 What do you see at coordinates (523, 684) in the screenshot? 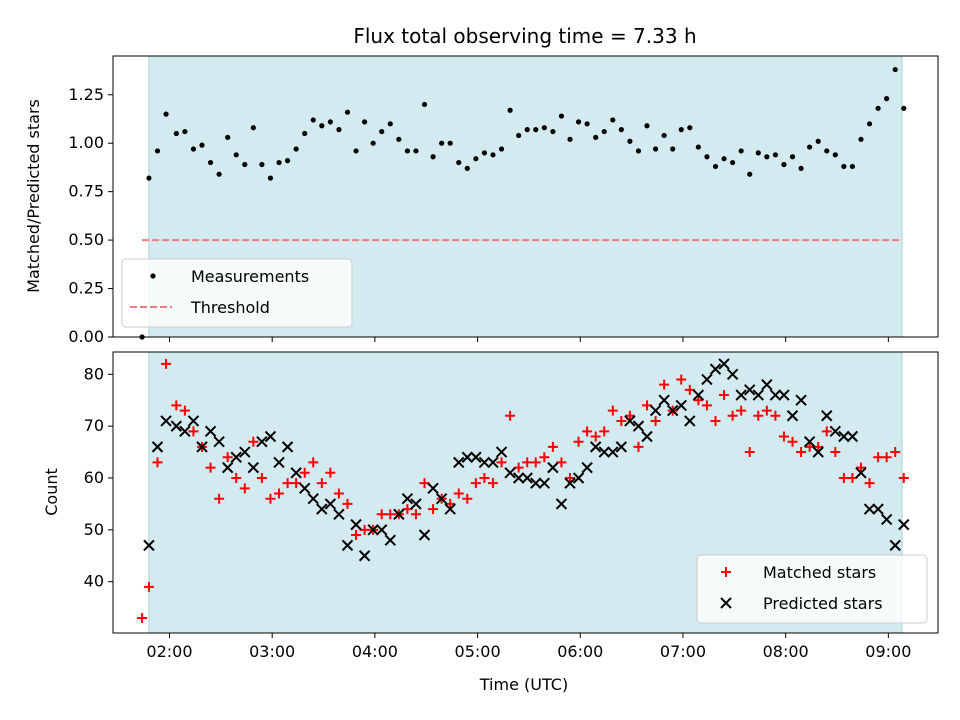
I see `x-axis-label: Time (UTC)` at bounding box center [523, 684].